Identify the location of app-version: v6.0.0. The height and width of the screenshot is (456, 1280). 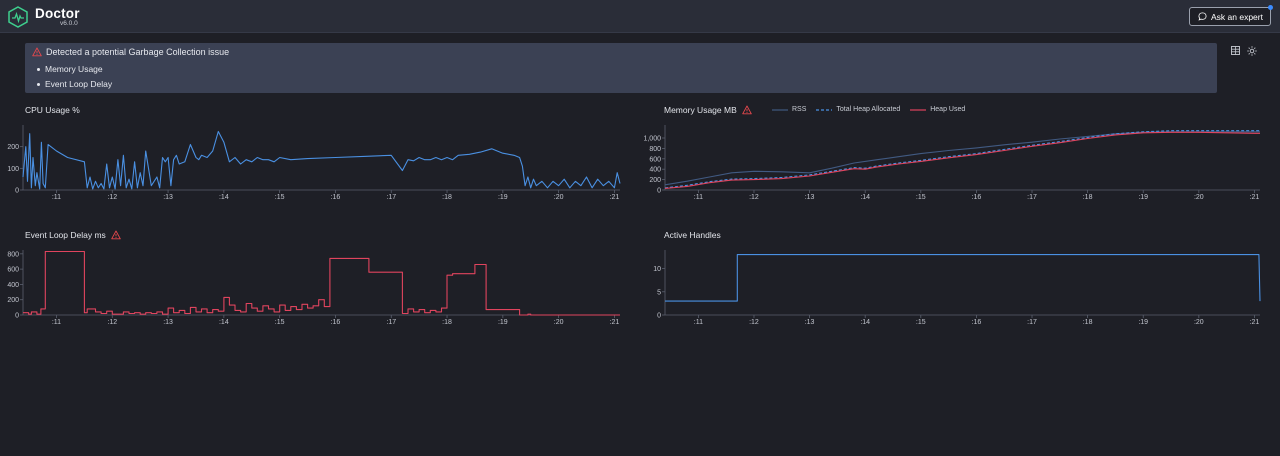
(69, 23).